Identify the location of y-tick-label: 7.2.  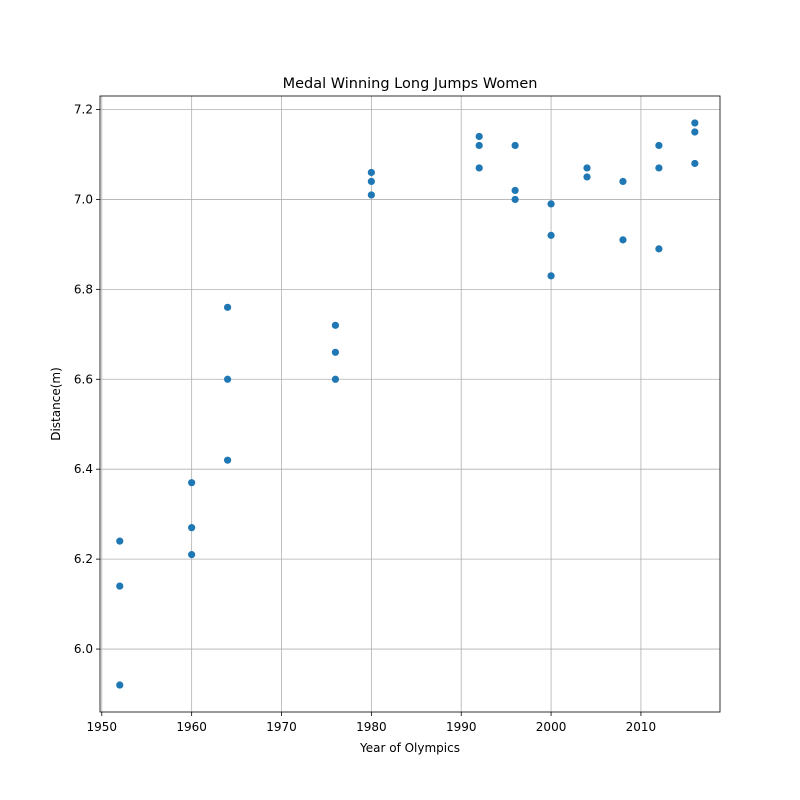
(83, 109).